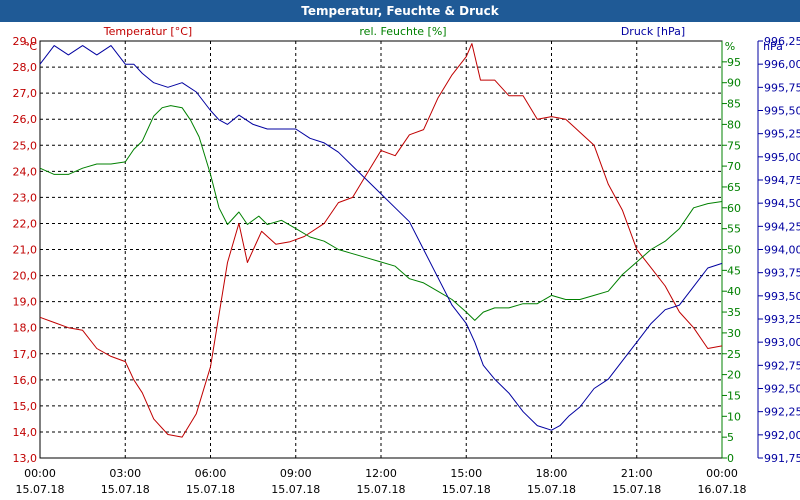 The height and width of the screenshot is (500, 800). What do you see at coordinates (734, 229) in the screenshot?
I see `y-tick-label-humidity: 55` at bounding box center [734, 229].